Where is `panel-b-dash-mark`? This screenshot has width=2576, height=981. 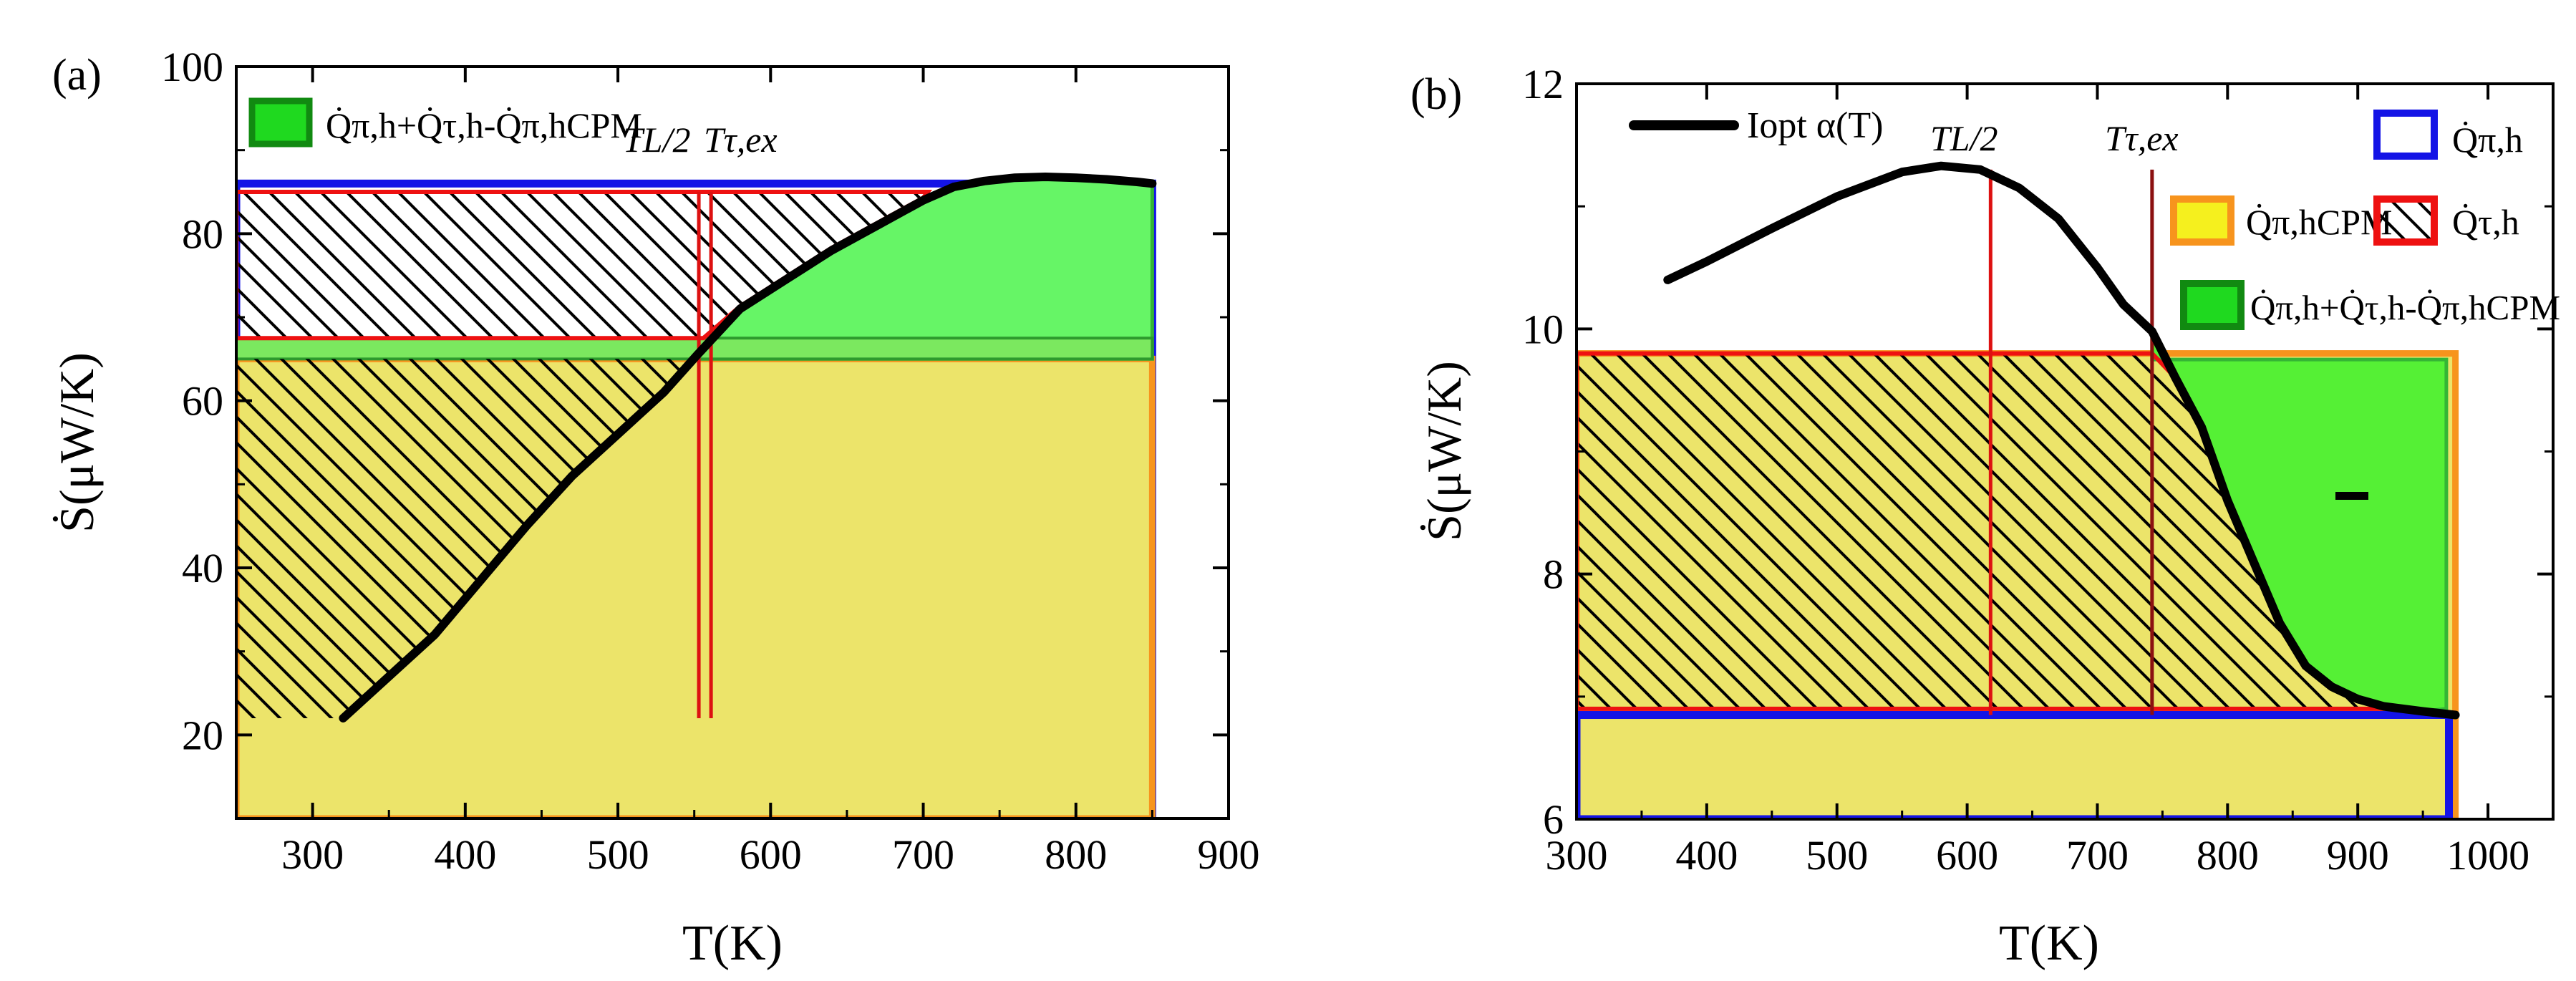 panel-b-dash-mark is located at coordinates (2351, 496).